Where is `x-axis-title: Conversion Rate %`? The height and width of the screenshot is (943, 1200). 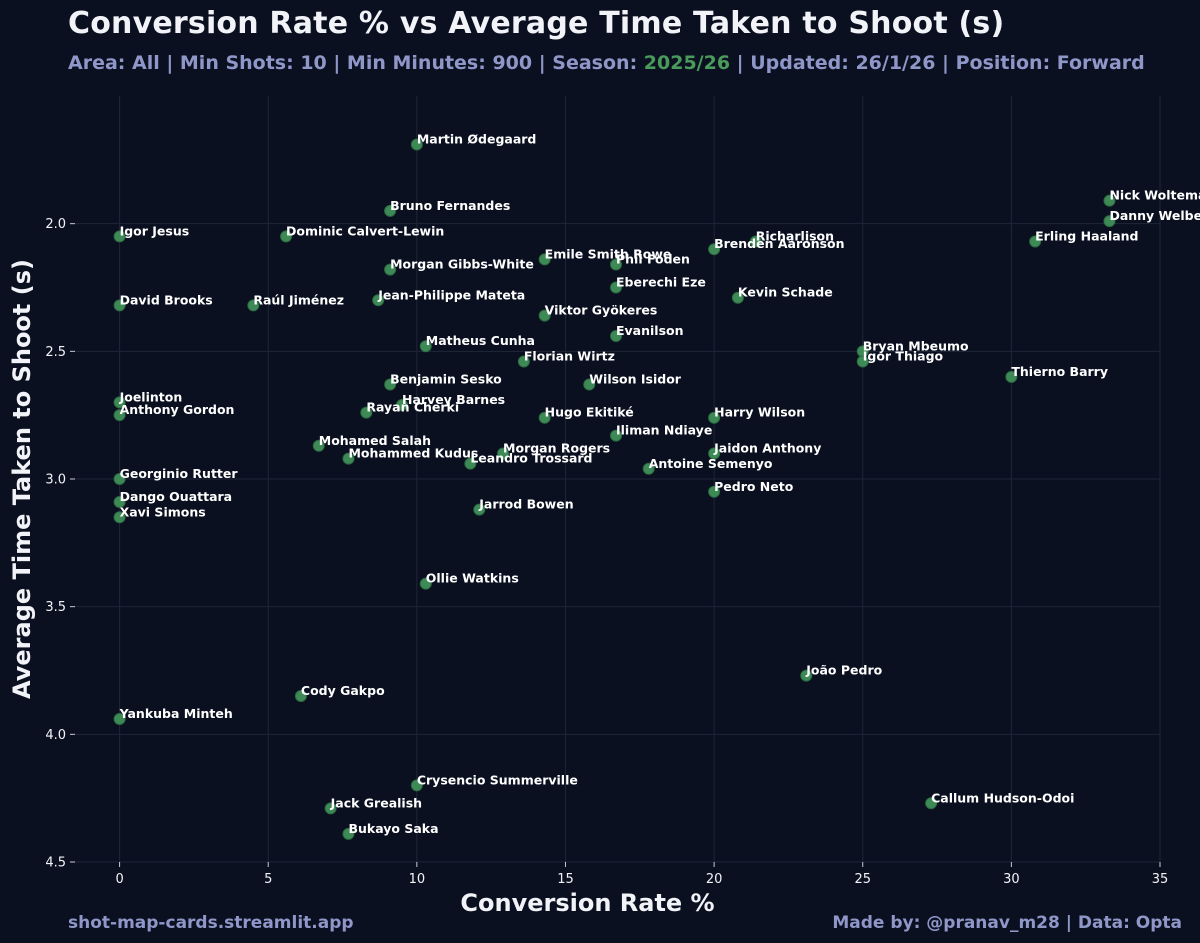 x-axis-title: Conversion Rate % is located at coordinates (587, 903).